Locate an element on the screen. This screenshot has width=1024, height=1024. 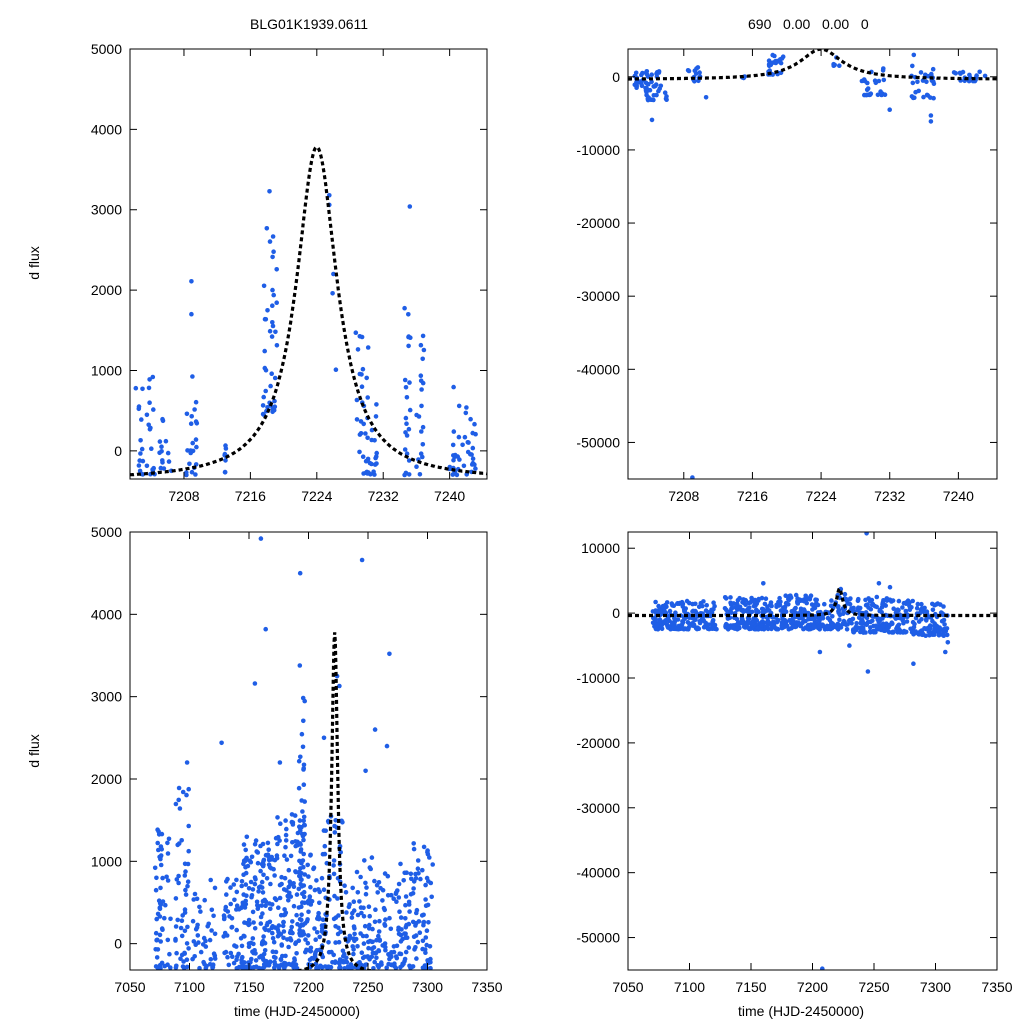
x-tick-label: 7216 is located at coordinates (752, 496).